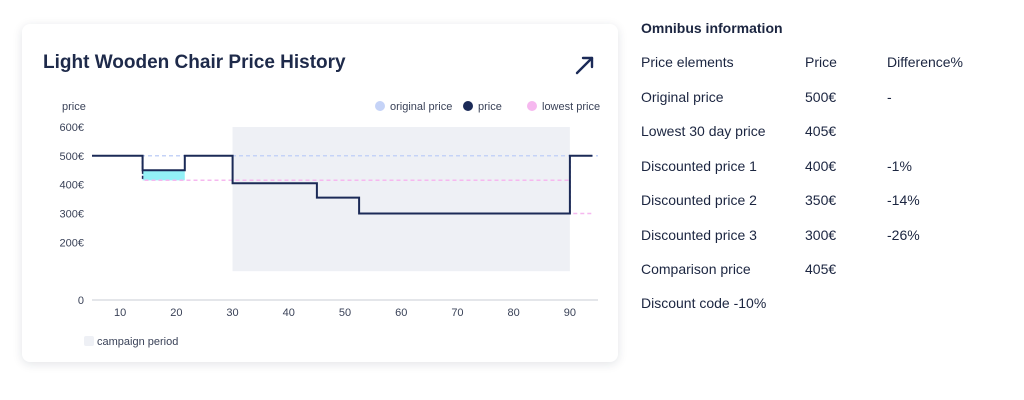 The image size is (1024, 400). I want to click on y-tick-label: 0, so click(81, 301).